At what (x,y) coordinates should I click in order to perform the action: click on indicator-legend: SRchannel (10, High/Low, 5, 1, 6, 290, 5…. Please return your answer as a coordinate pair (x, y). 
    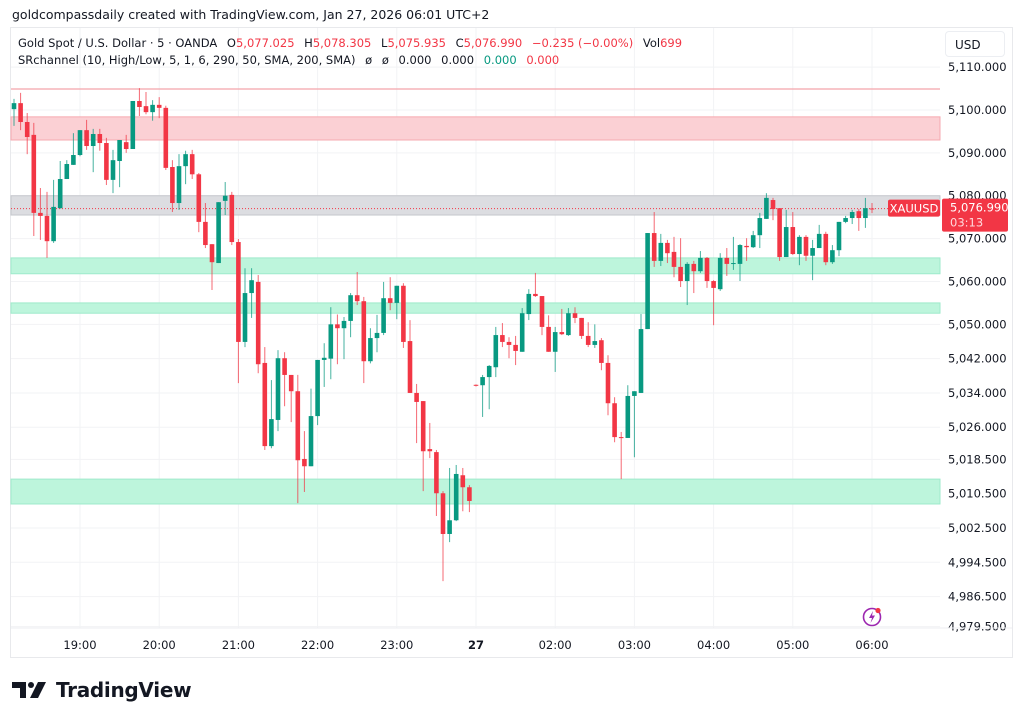
    Looking at the image, I should click on (288, 60).